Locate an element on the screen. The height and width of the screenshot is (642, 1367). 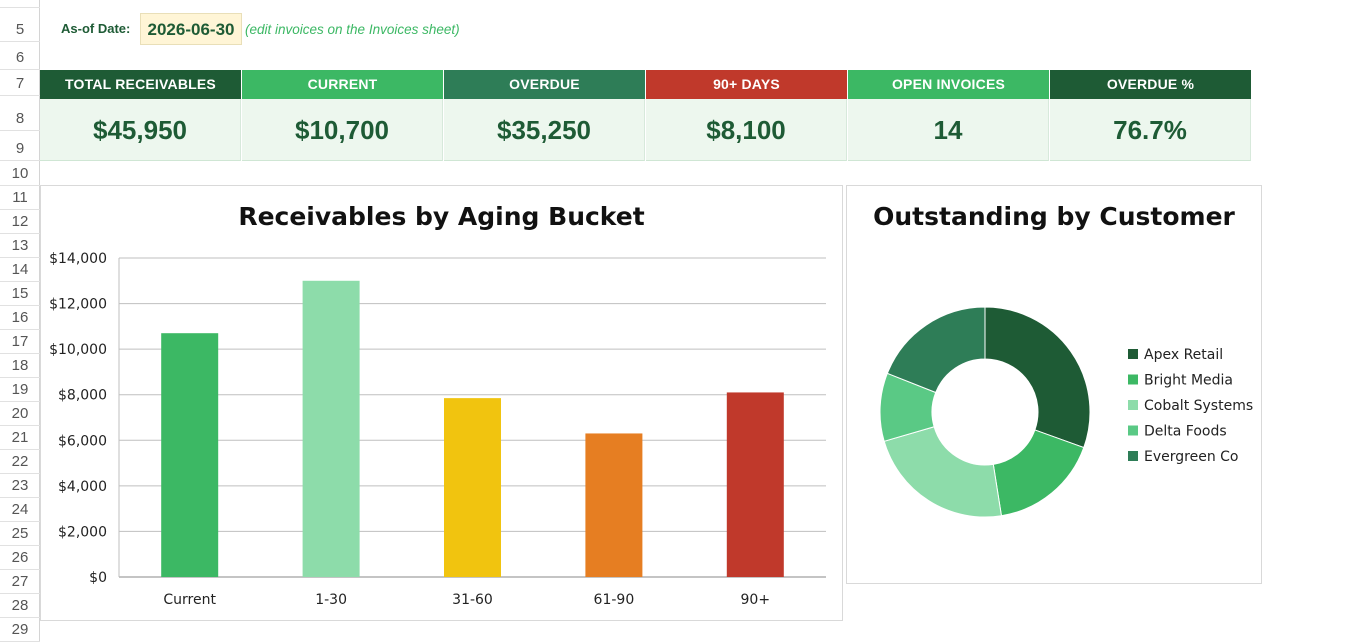
kpi-label: 90+ DAYS is located at coordinates (746, 84).